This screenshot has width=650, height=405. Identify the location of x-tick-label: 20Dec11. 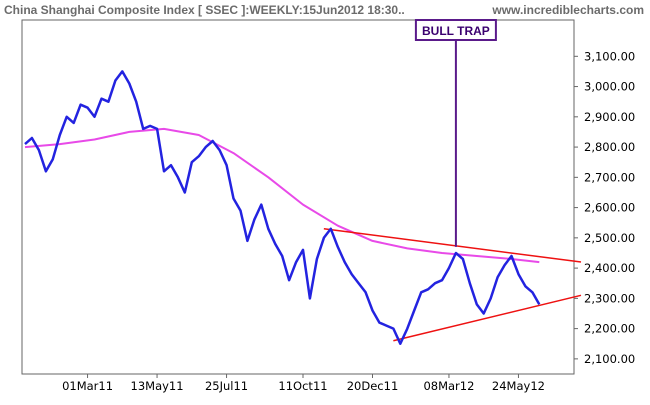
(373, 386).